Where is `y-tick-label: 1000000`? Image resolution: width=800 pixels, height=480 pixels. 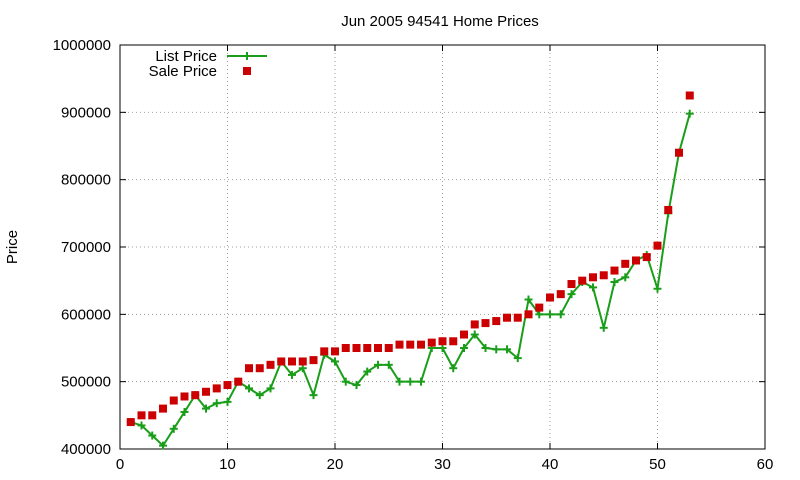
y-tick-label: 1000000 is located at coordinates (82, 45).